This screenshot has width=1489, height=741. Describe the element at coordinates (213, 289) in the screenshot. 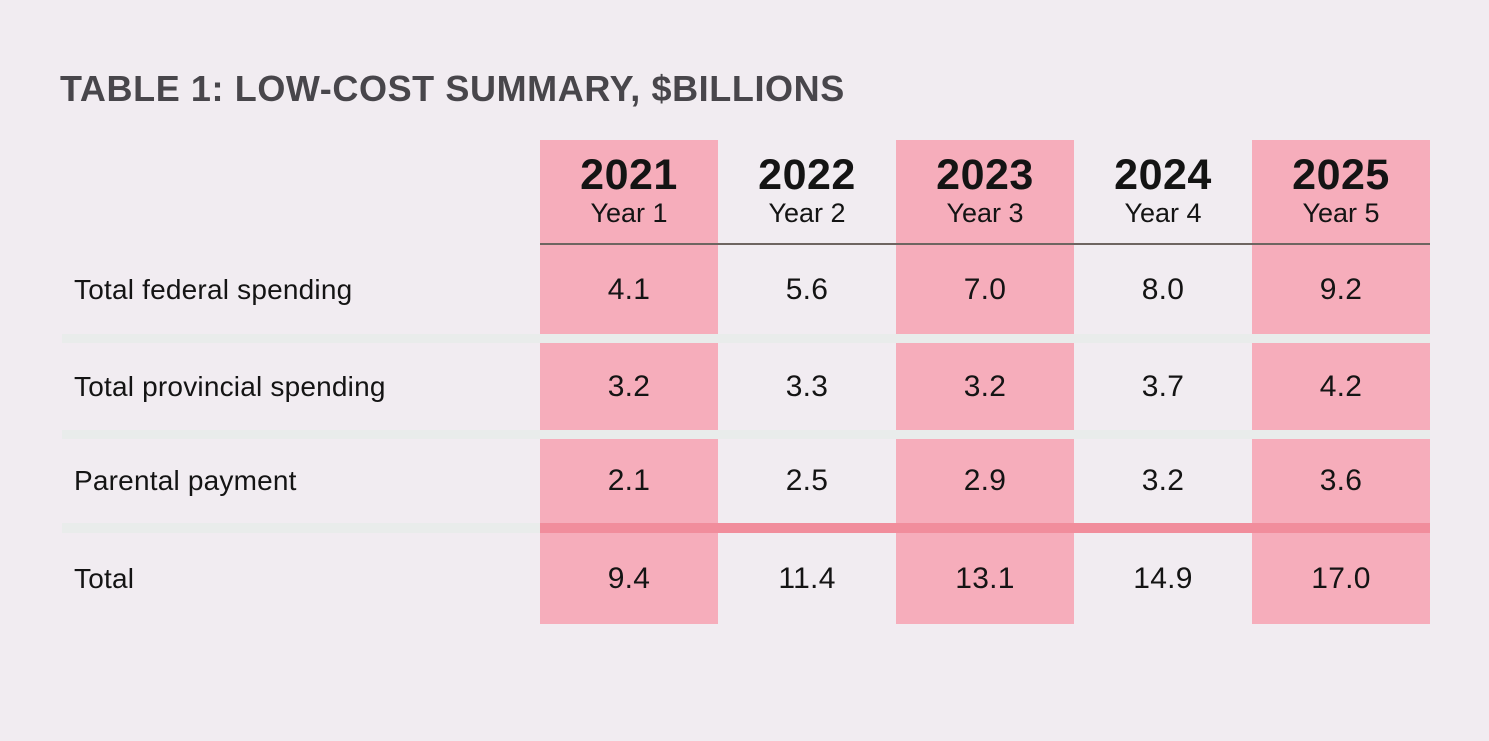

I see `row-label: Total federal spending` at that location.